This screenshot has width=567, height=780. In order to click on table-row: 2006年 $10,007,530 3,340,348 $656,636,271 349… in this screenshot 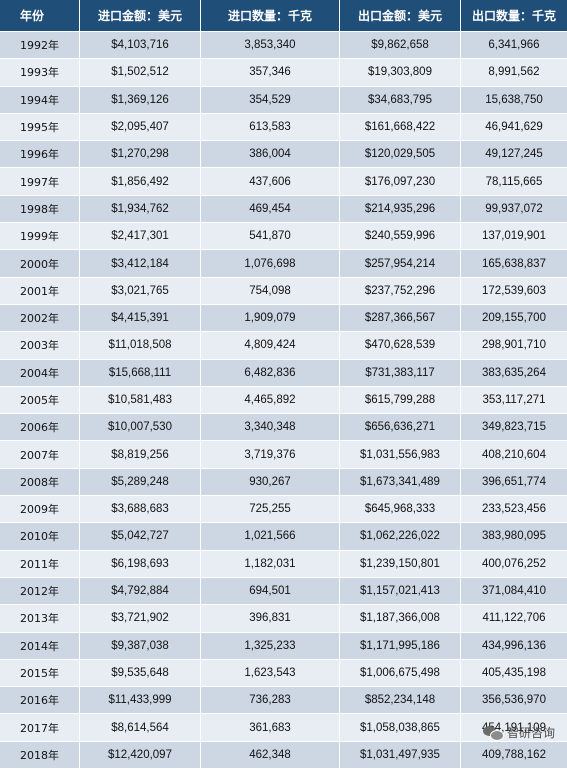, I will do `click(283, 428)`.